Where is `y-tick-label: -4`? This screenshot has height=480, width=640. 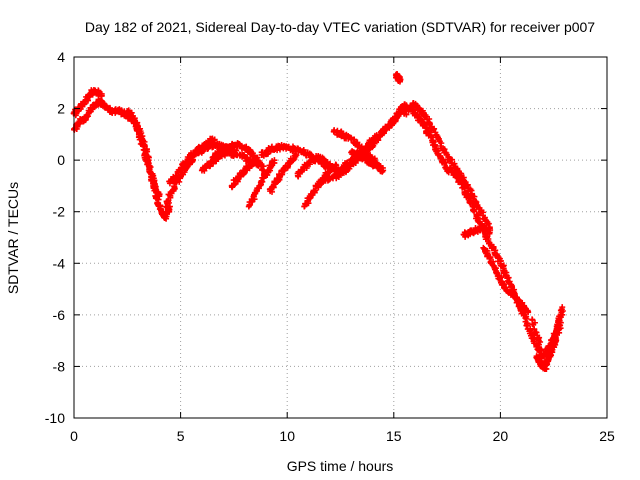
y-tick-label: -4 is located at coordinates (59, 263).